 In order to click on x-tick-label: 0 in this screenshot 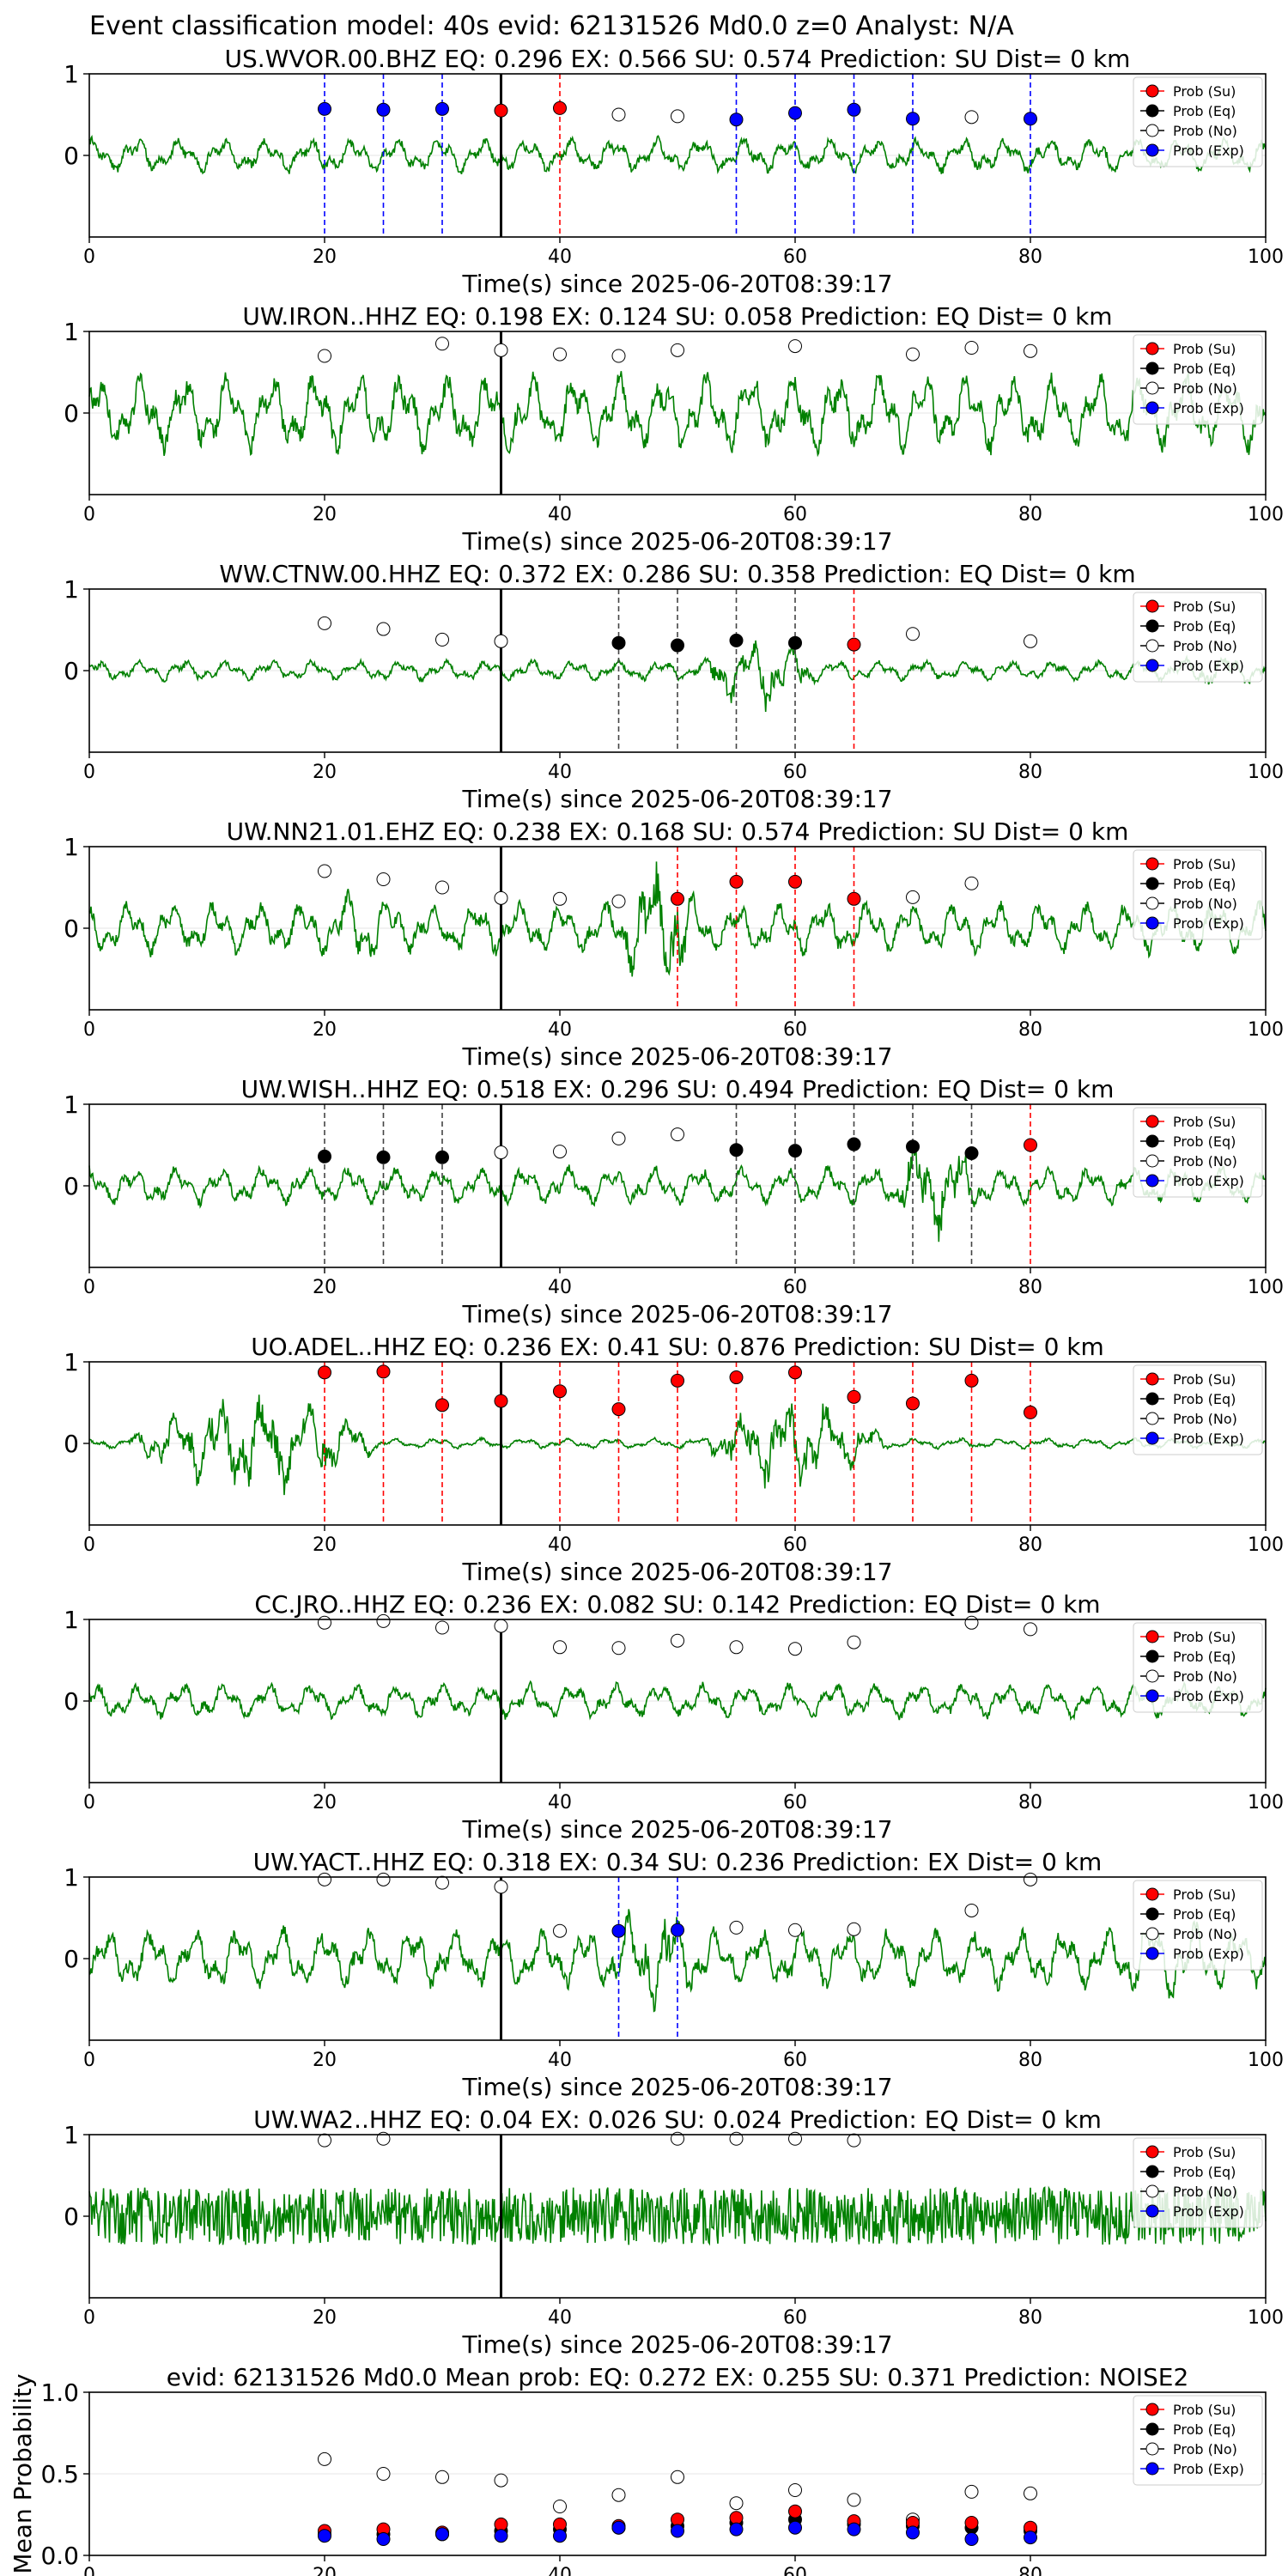, I will do `click(89, 2570)`.